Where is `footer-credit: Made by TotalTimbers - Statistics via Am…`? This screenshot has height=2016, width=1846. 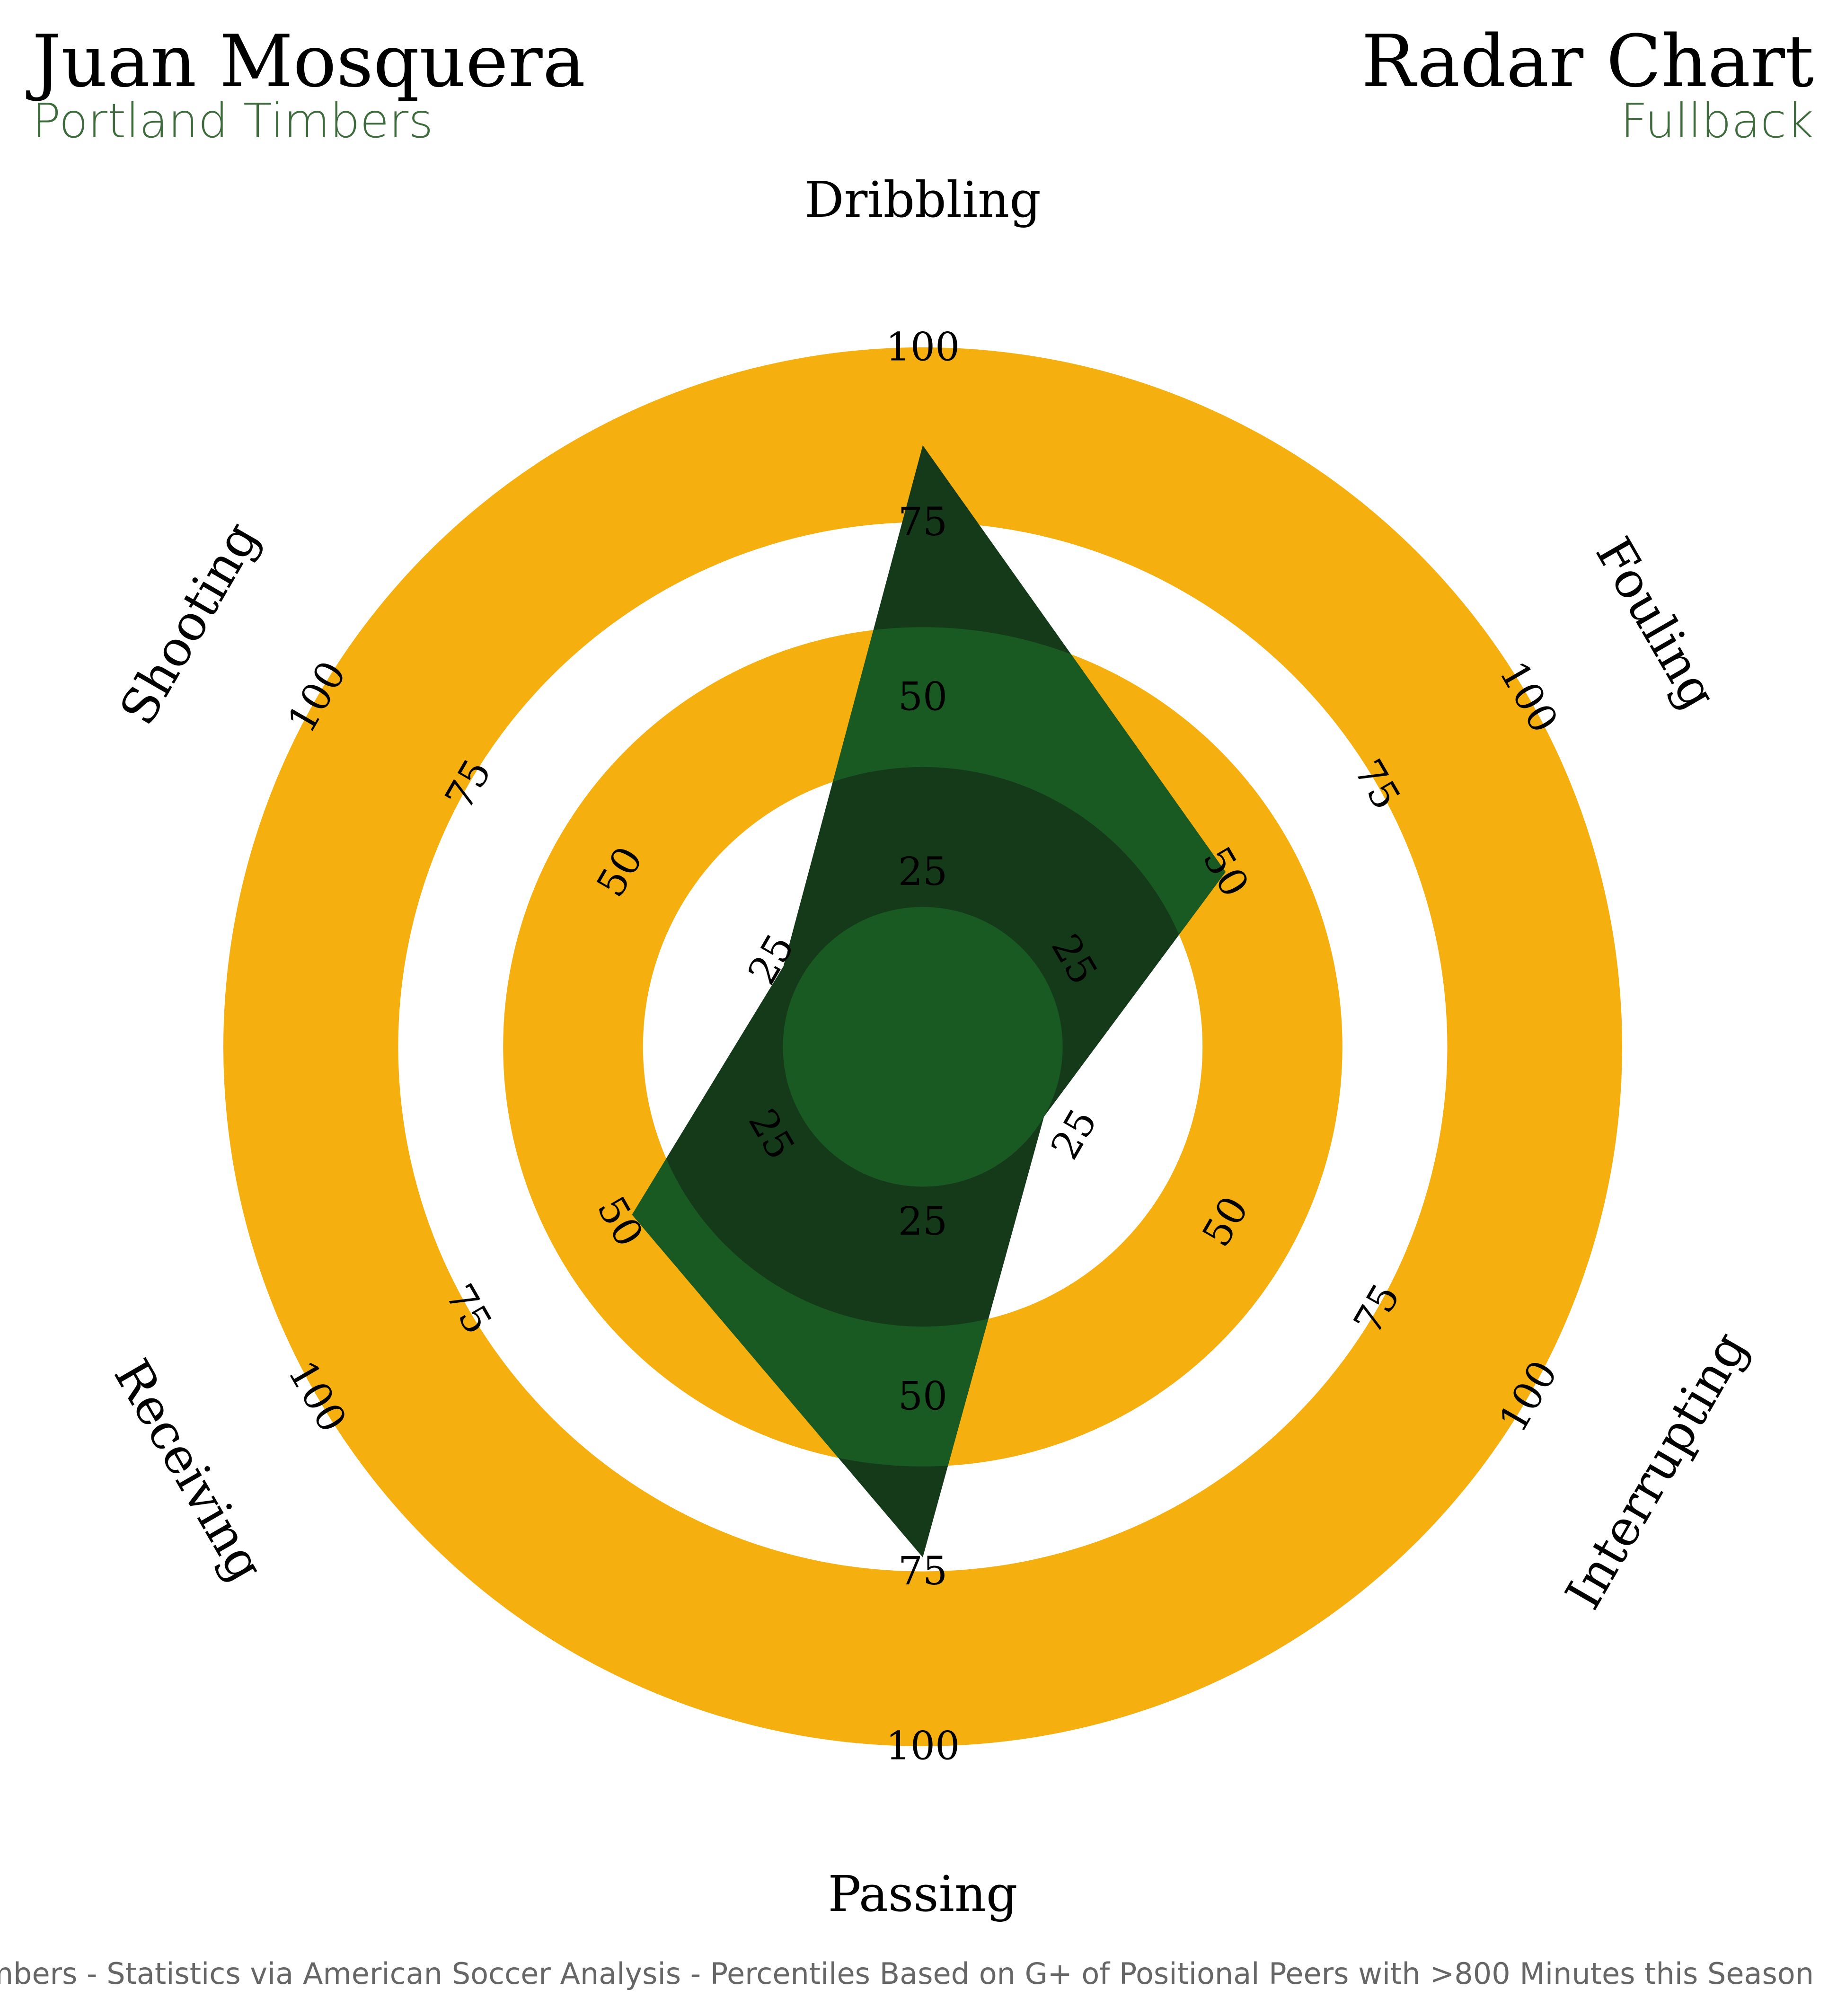 footer-credit: Made by TotalTimbers - Statistics via Am… is located at coordinates (907, 1973).